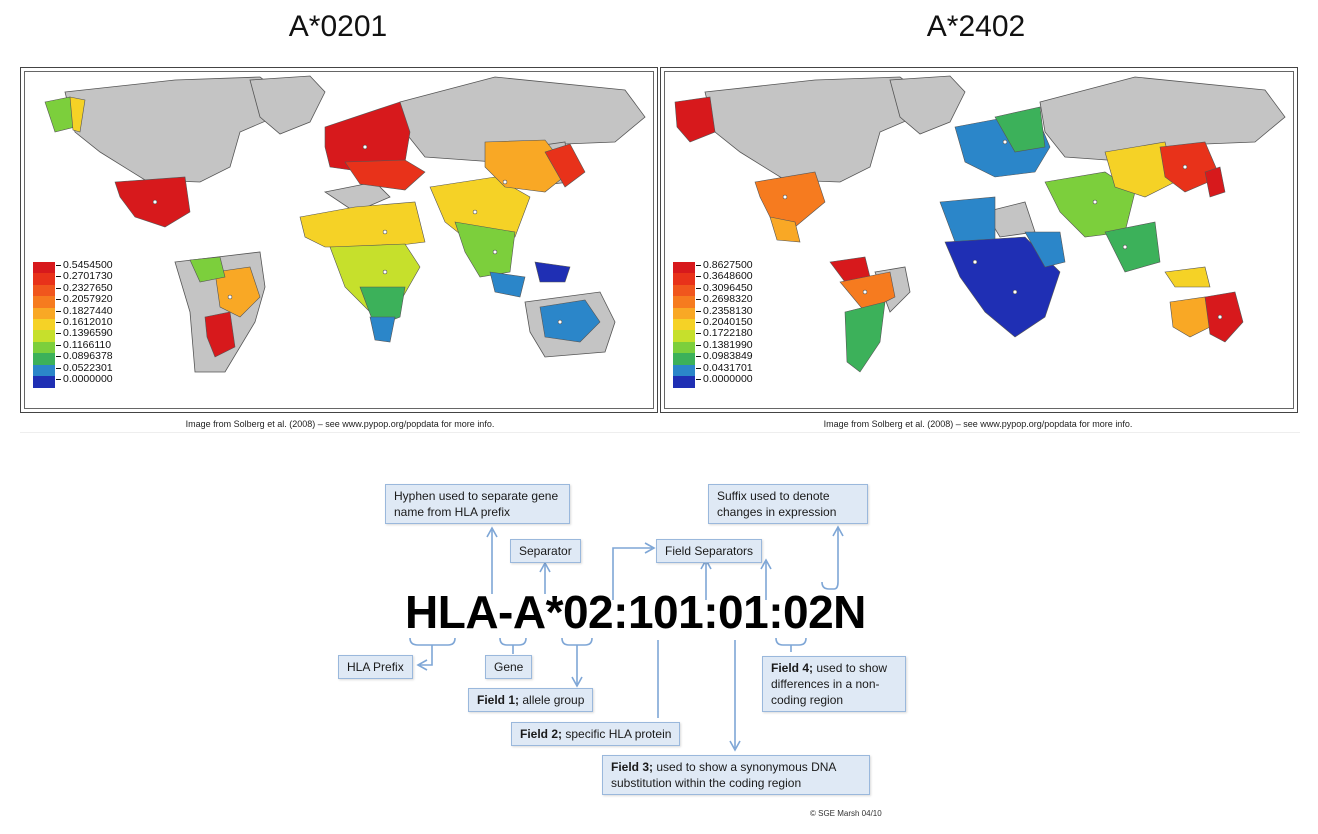 The width and height of the screenshot is (1318, 834). What do you see at coordinates (545, 551) in the screenshot?
I see `note-separator: Separator` at bounding box center [545, 551].